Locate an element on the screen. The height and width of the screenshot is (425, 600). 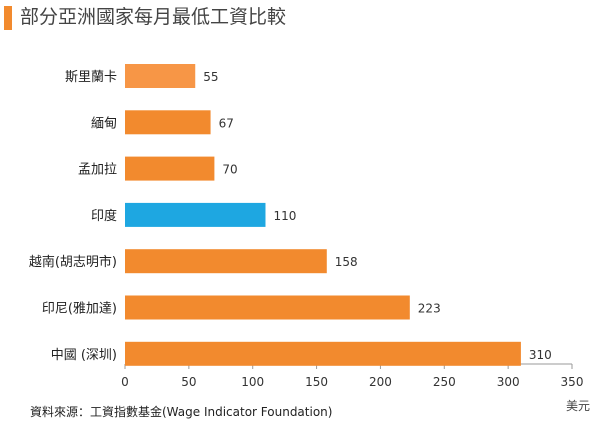
x-tick-label: 50 is located at coordinates (188, 382).